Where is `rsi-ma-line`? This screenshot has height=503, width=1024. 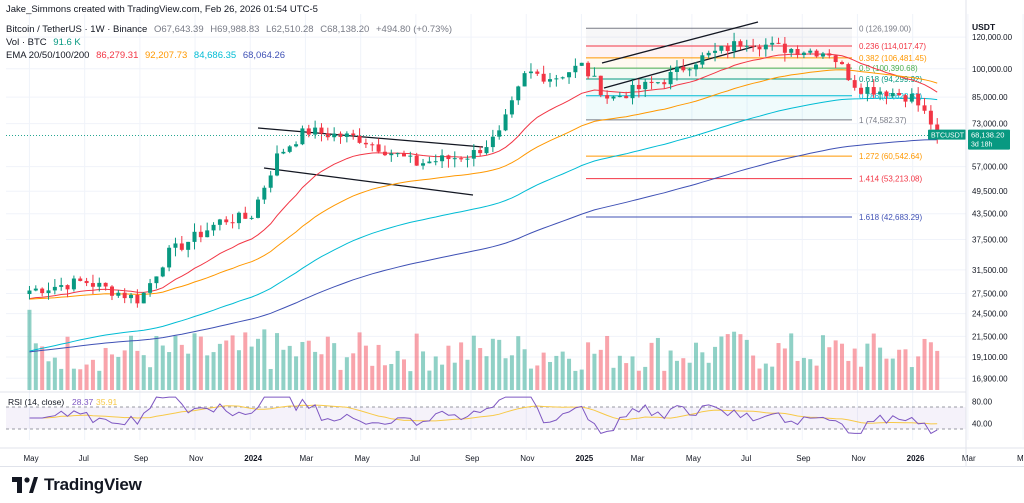 rsi-ma-line is located at coordinates (483, 414).